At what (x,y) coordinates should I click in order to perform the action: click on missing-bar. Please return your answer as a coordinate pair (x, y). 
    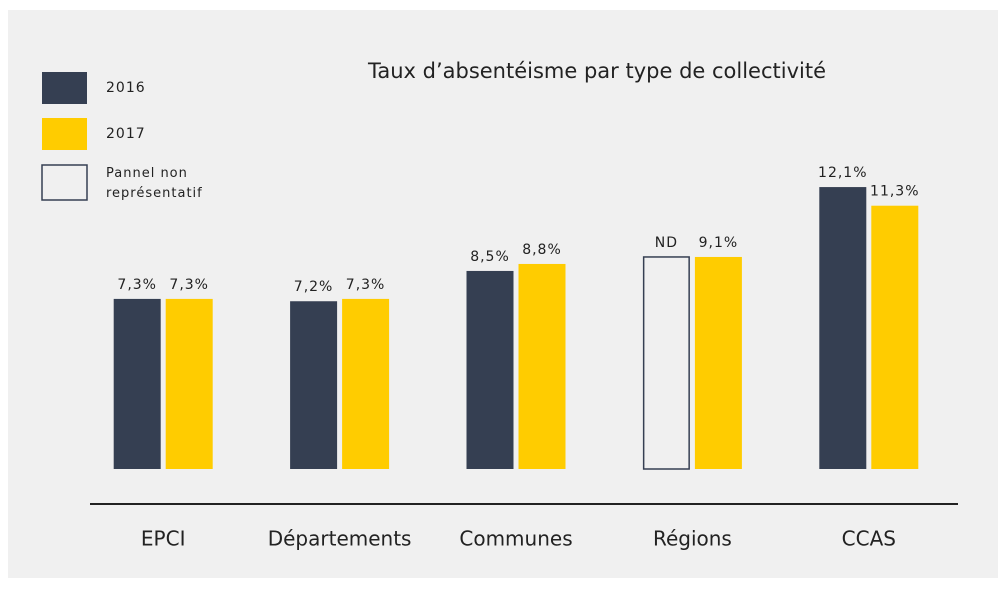
    Looking at the image, I should click on (666, 363).